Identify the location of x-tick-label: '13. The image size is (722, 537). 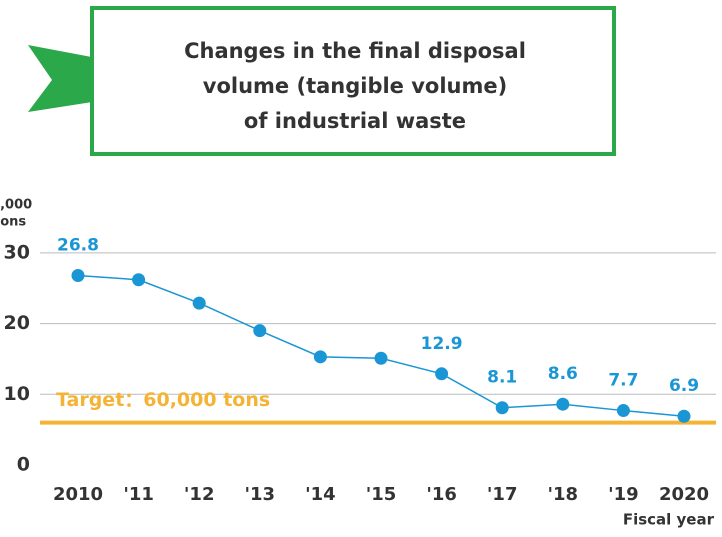
(260, 494).